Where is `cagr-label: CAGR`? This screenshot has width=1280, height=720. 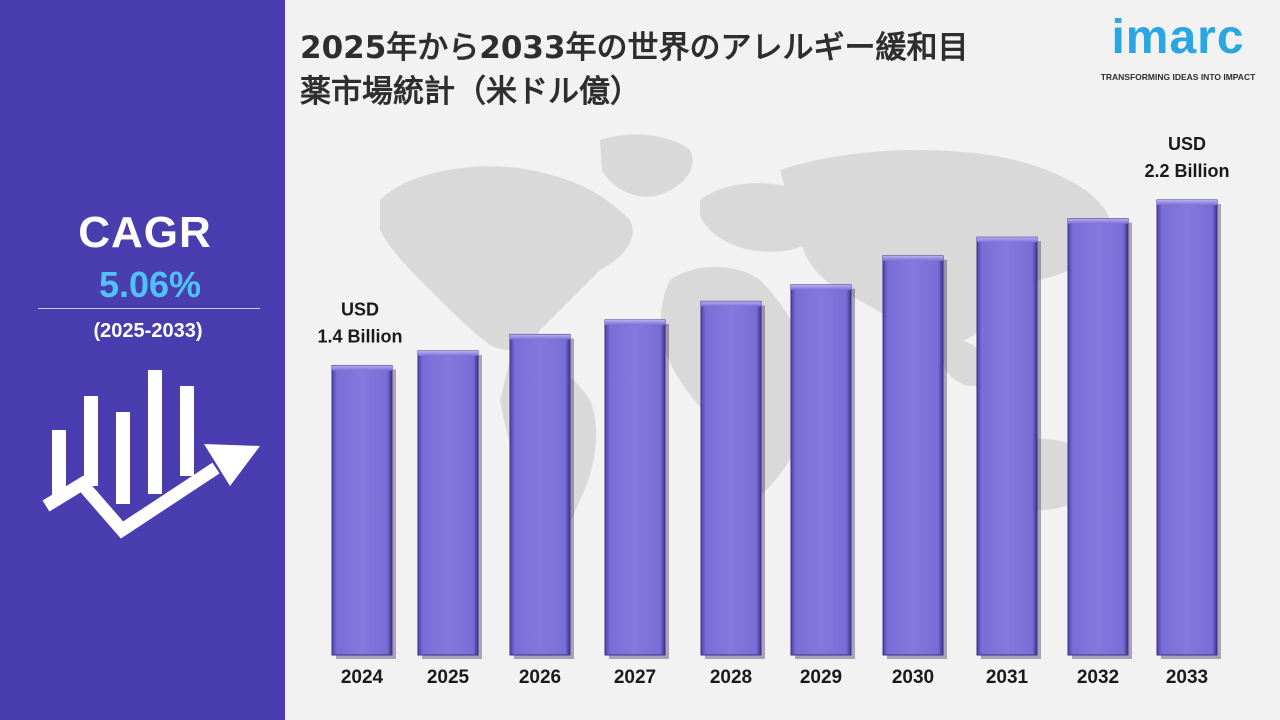 cagr-label: CAGR is located at coordinates (145, 232).